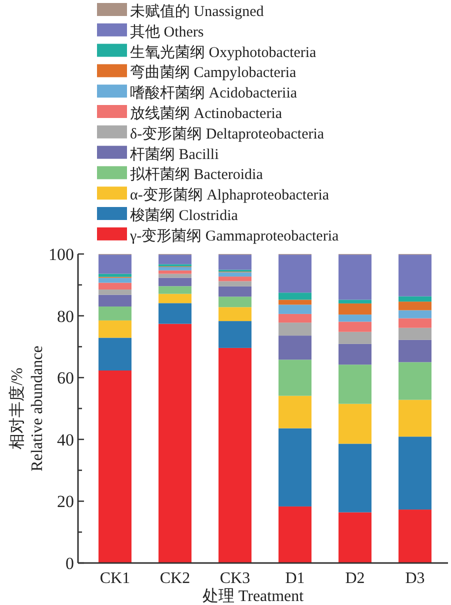 Image resolution: width=451 pixels, height=605 pixels. I want to click on legend-label: δ-变形菌纲 Deltaproteobacteria, so click(227, 133).